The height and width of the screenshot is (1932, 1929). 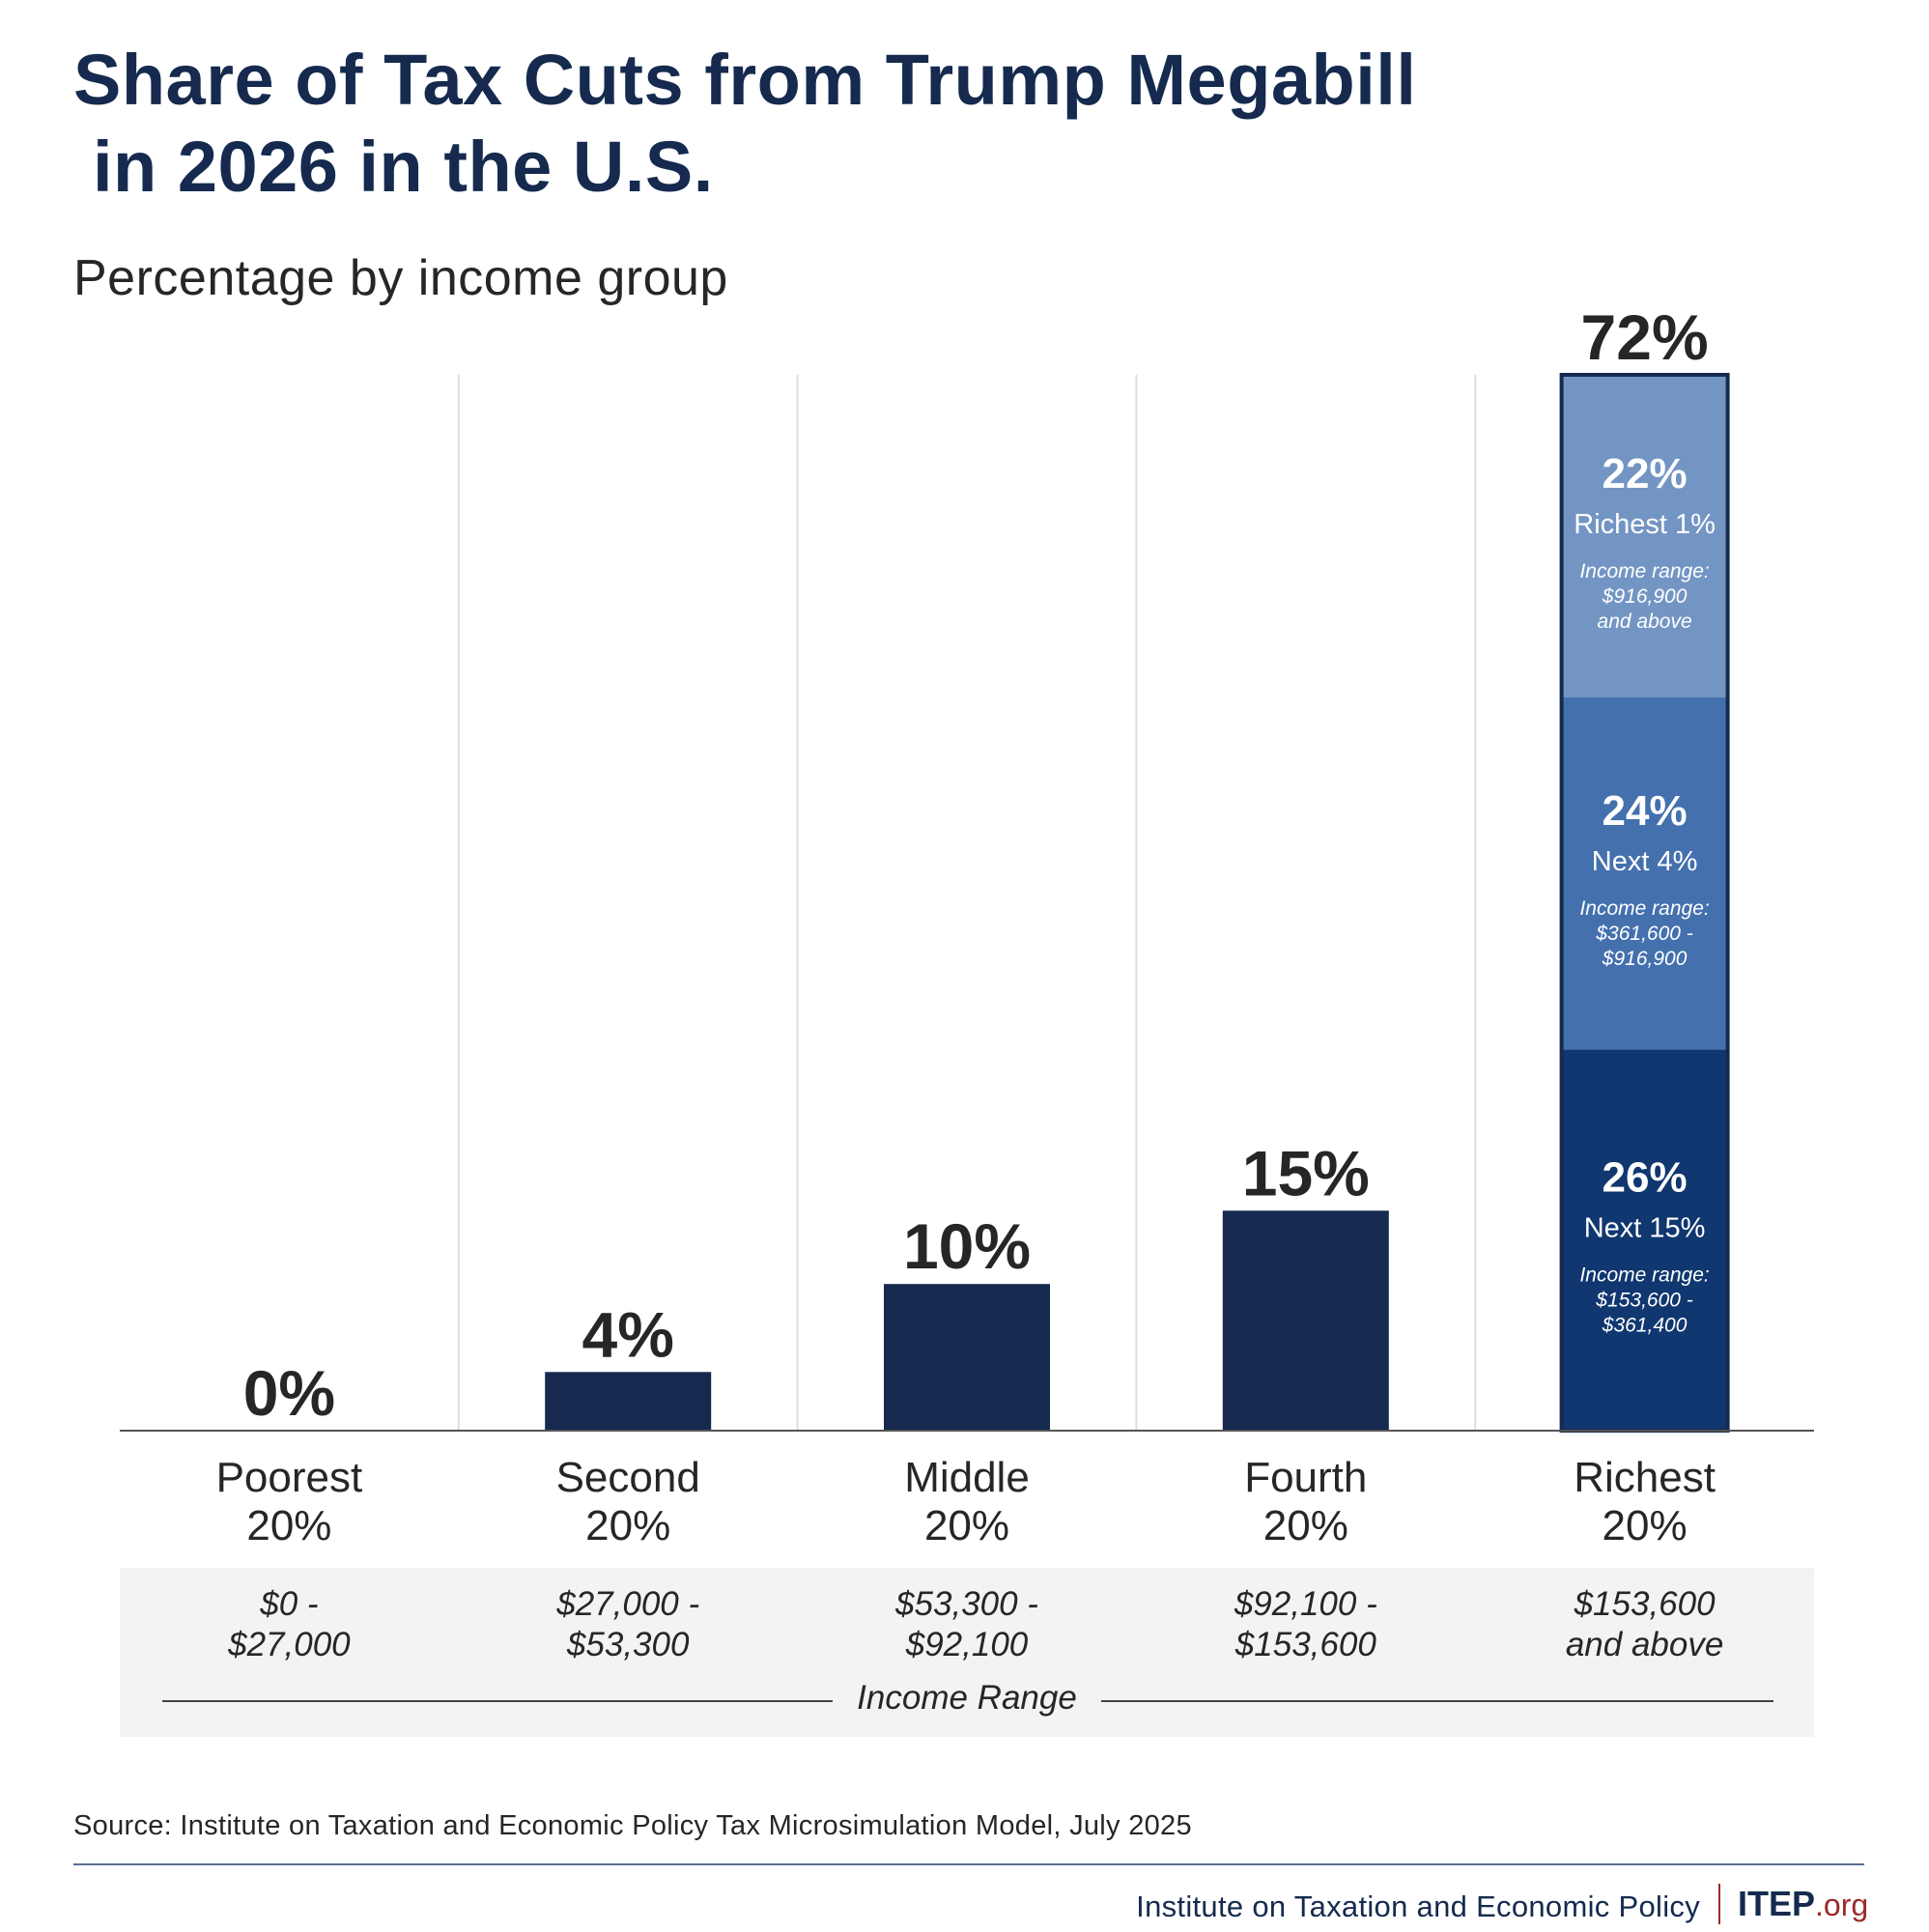 I want to click on category-label: Fourth 20%, so click(x=1306, y=1502).